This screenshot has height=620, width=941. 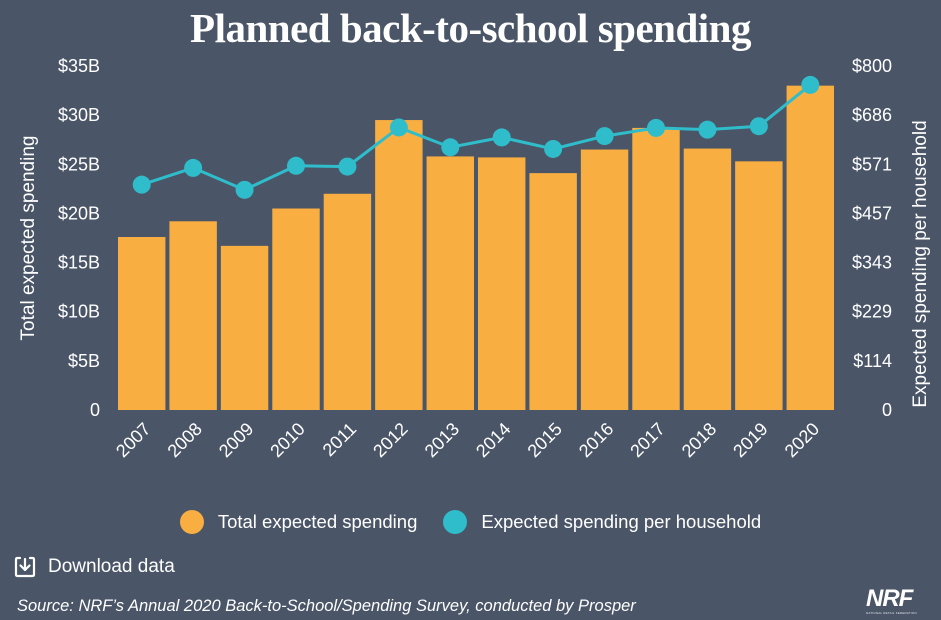 I want to click on bar-2017, so click(x=656, y=269).